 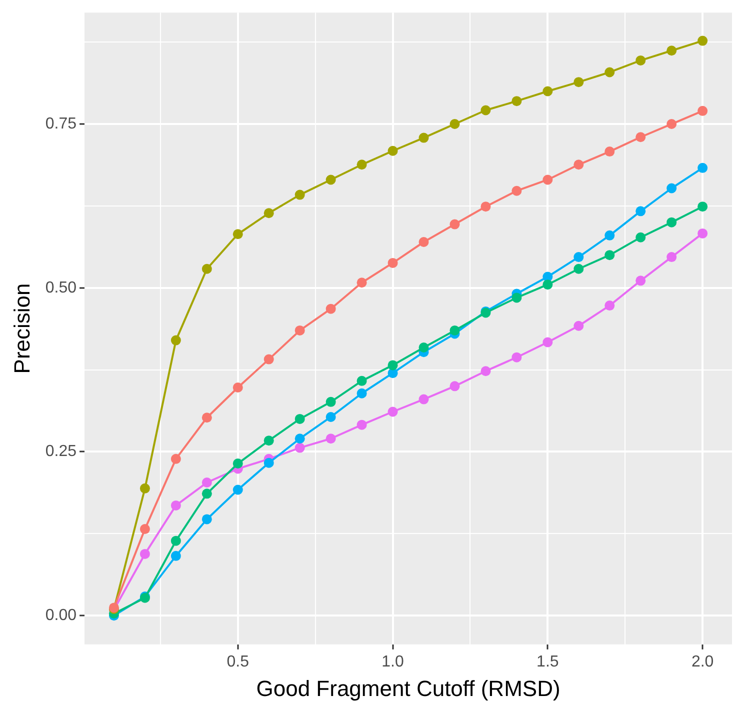 I want to click on x-tick-label: 0.5, so click(x=238, y=661).